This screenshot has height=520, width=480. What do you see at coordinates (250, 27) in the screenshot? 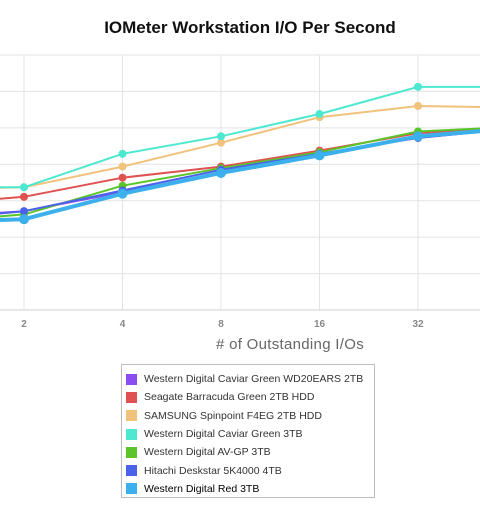
I see `chart-title: IOMeter Workstation I/O Per Second` at bounding box center [250, 27].